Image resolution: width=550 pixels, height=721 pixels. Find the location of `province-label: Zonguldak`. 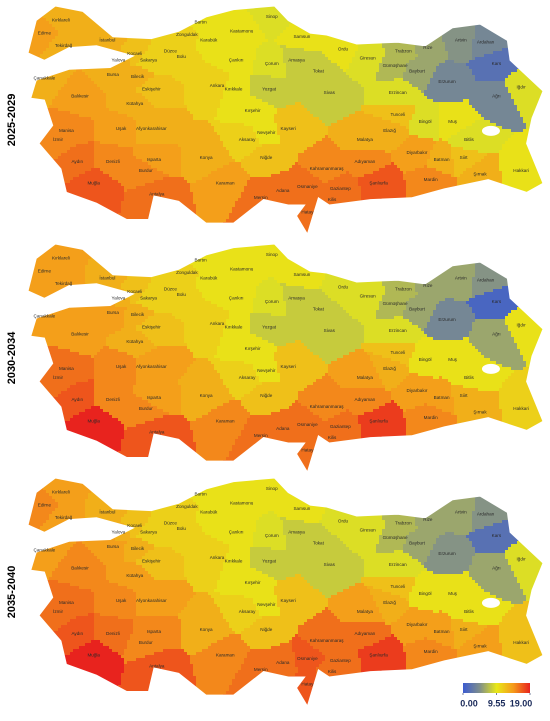

province-label: Zonguldak is located at coordinates (187, 34).